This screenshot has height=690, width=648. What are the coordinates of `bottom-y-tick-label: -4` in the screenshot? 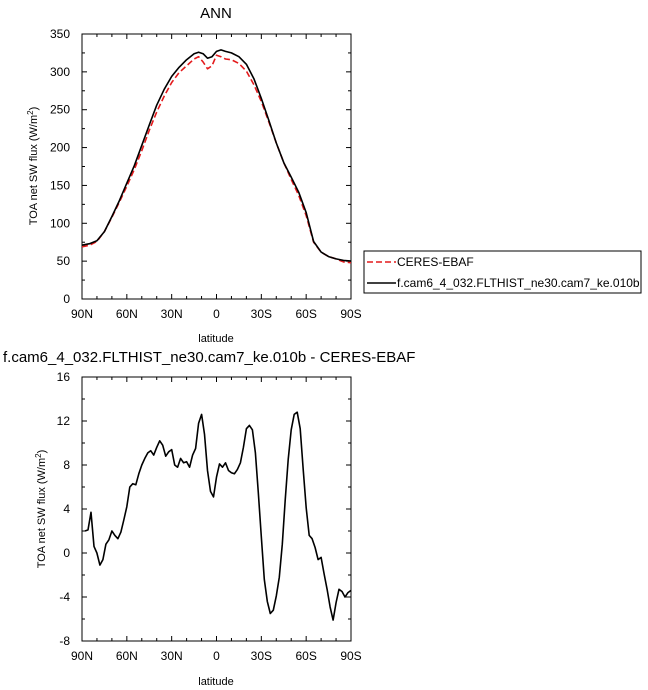 It's located at (64, 597).